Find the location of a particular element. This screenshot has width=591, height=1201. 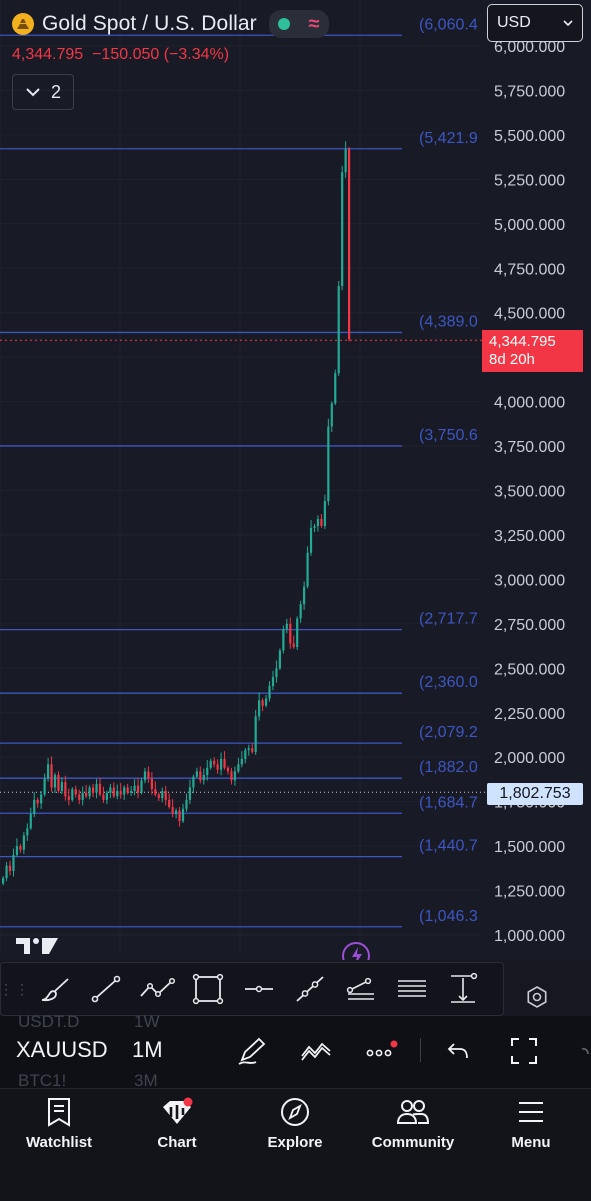

timeframe-selector: 1M is located at coordinates (147, 1049).